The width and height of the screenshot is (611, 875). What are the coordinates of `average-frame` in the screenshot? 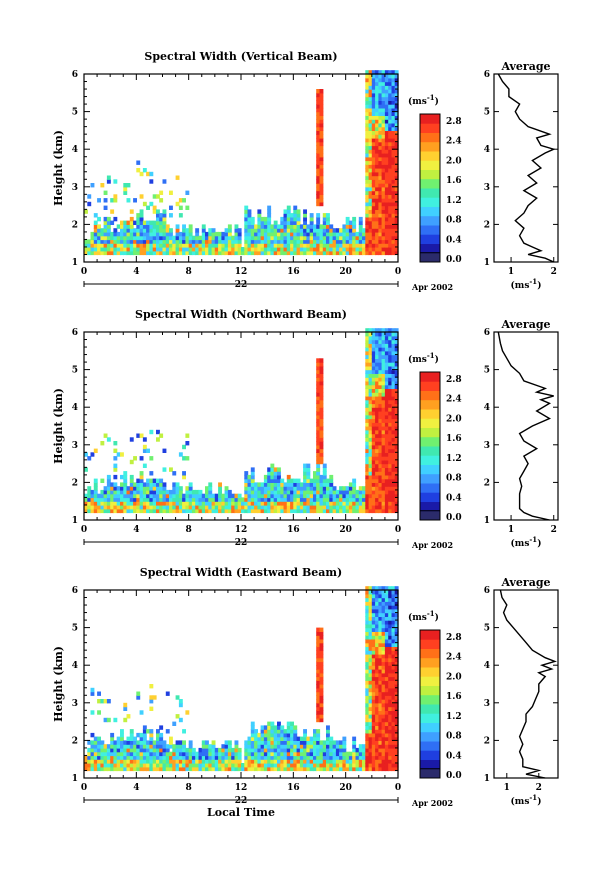 It's located at (526, 426).